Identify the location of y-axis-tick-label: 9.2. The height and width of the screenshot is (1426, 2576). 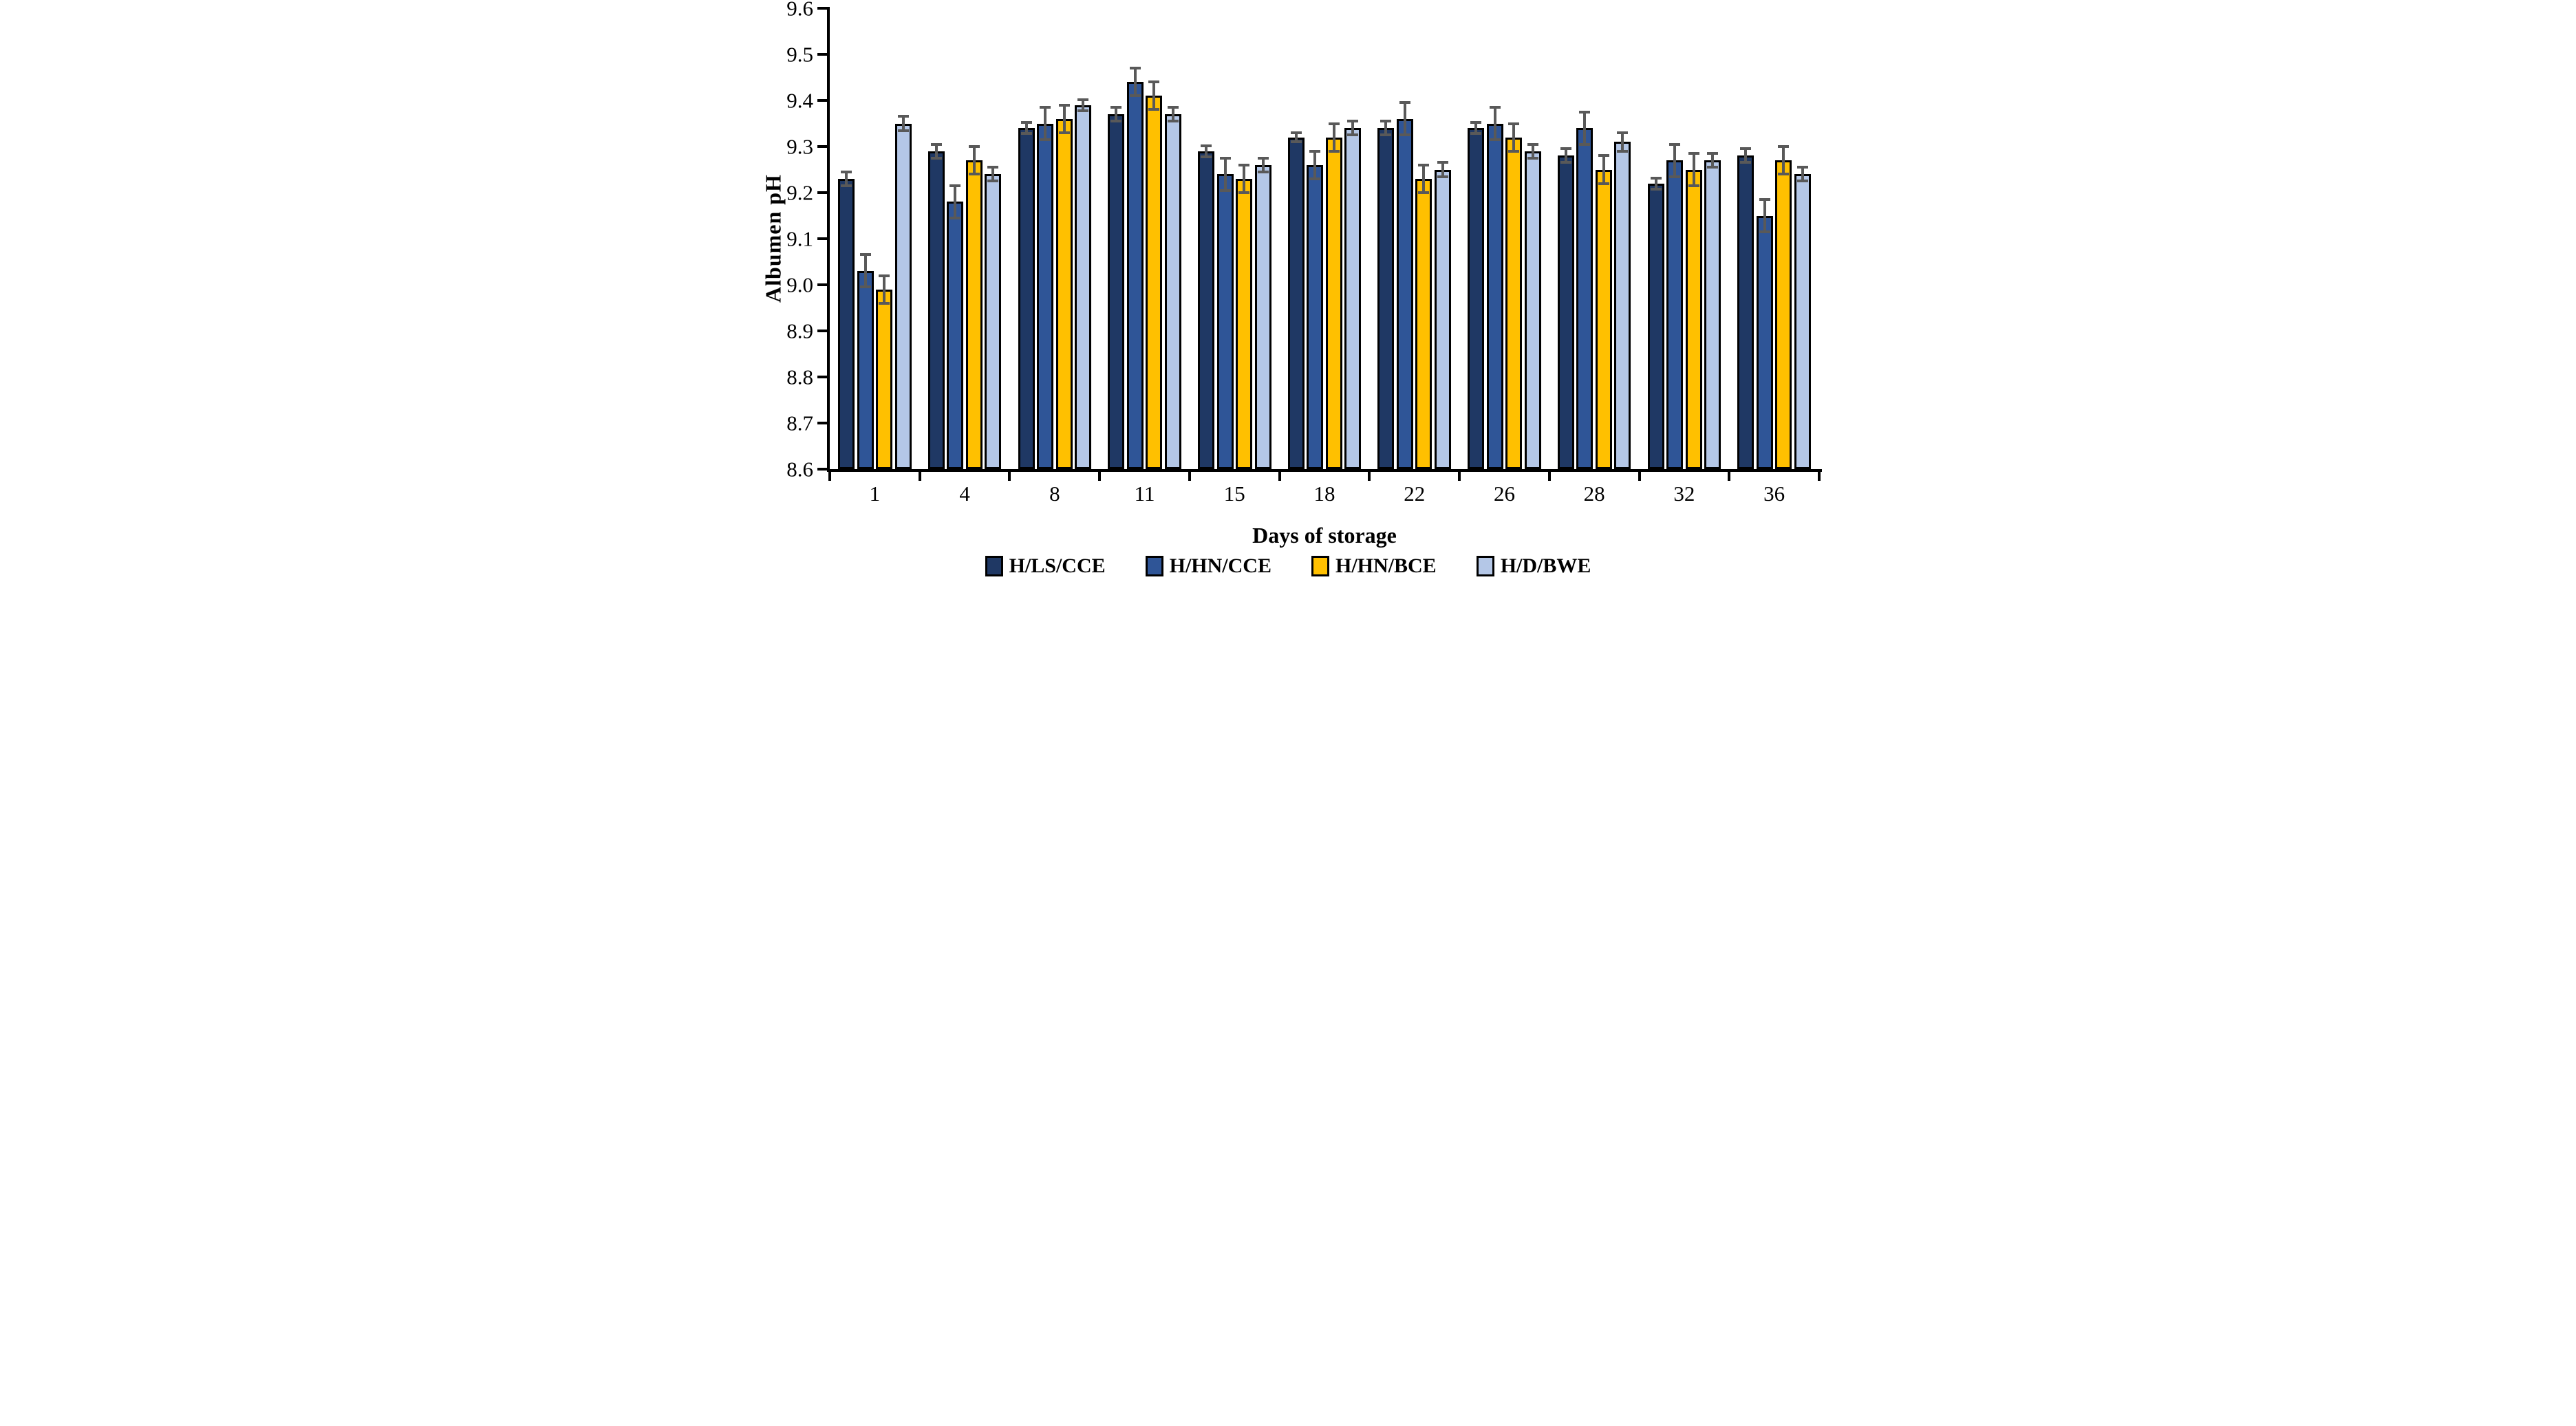
(799, 193).